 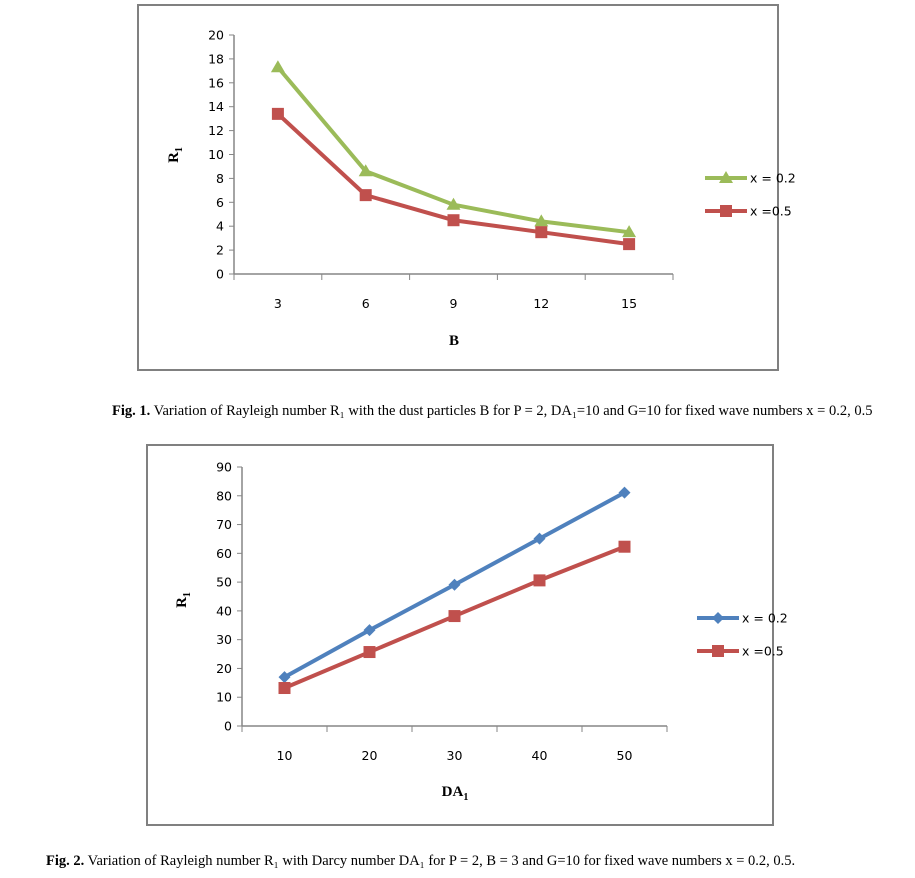 What do you see at coordinates (629, 303) in the screenshot?
I see `x-tick-label: 15` at bounding box center [629, 303].